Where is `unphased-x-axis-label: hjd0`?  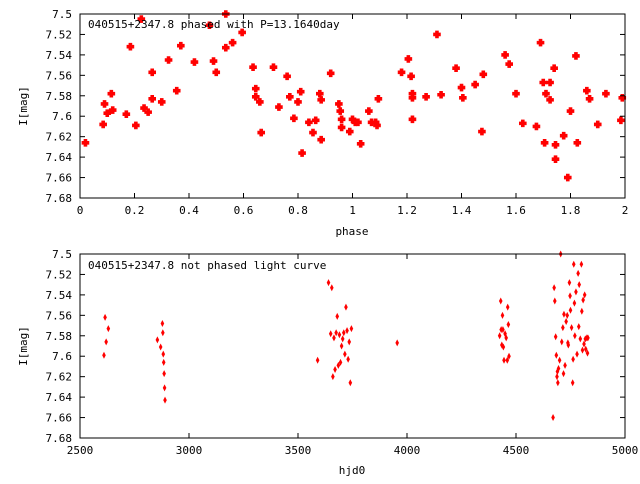
unphased-x-axis-label: hjd0 is located at coordinates (352, 470).